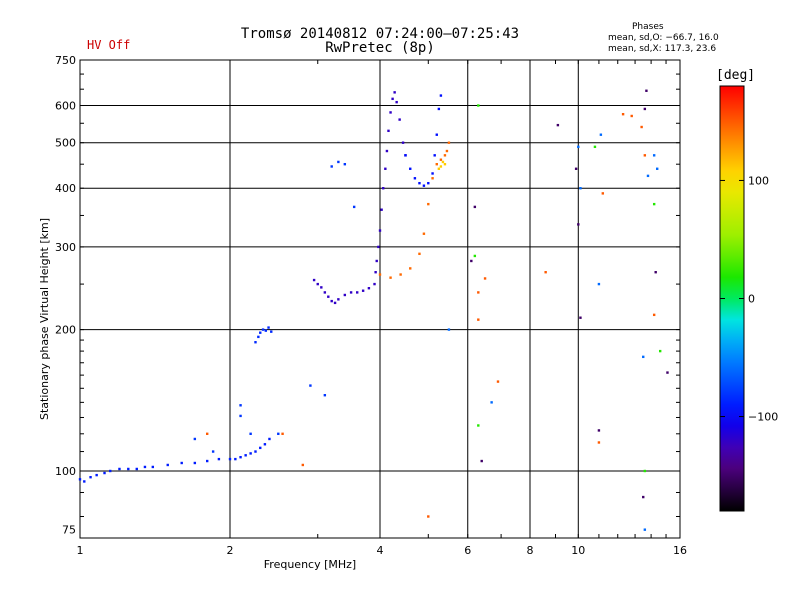  Describe the element at coordinates (736, 75) in the screenshot. I see `colorbar-unit-label: [deg]` at that location.